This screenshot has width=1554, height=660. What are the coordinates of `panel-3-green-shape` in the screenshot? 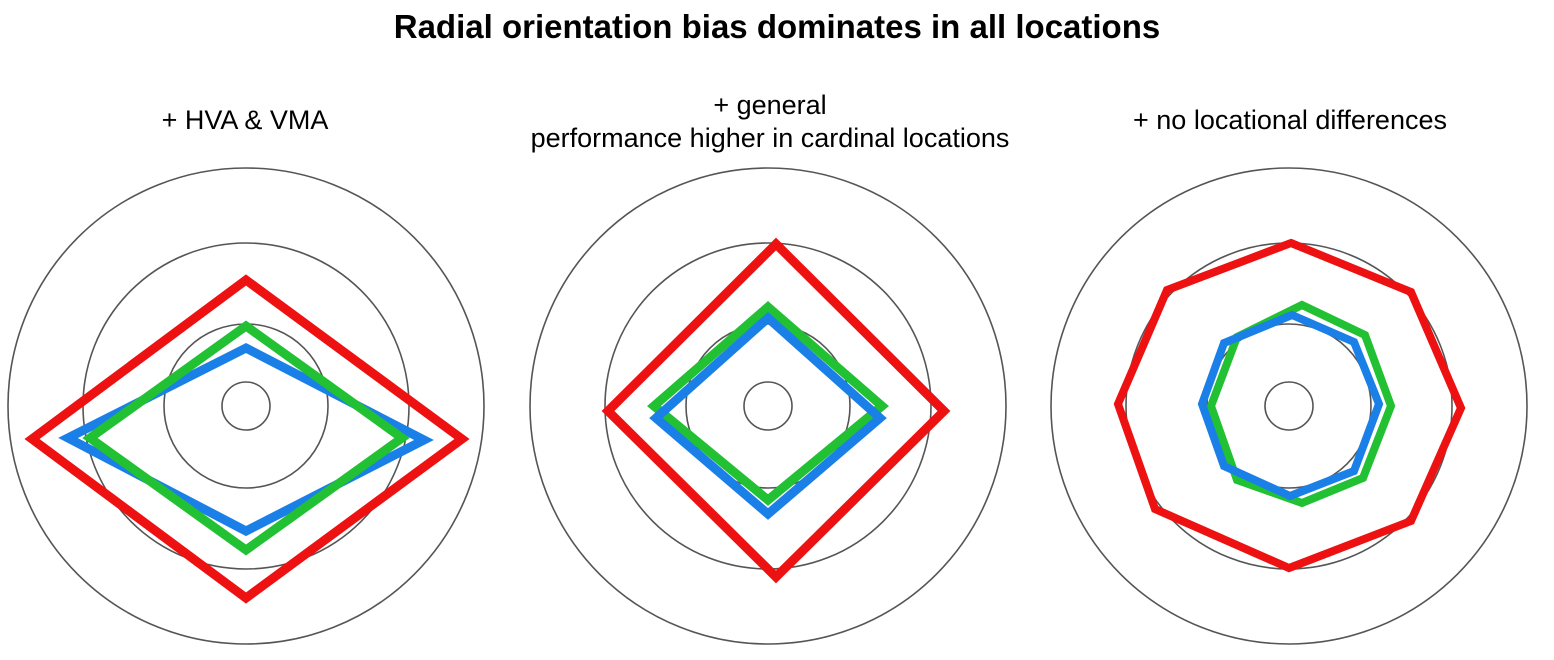 It's located at (1301, 404).